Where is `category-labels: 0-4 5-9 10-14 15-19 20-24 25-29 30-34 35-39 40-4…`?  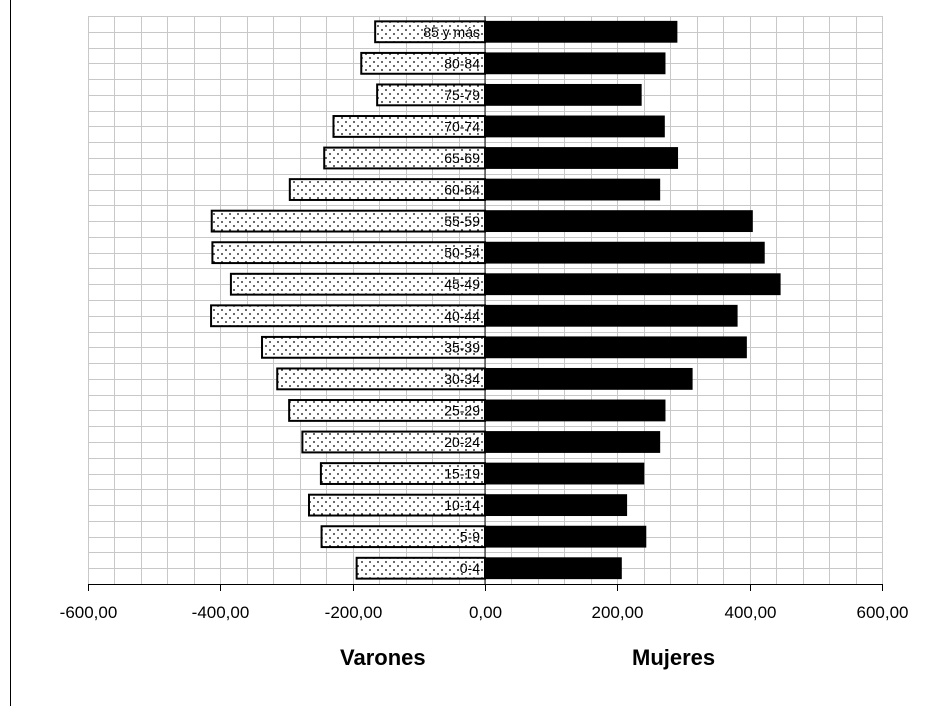 category-labels: 0-4 5-9 10-14 15-19 20-24 25-29 30-34 35-39 40-4… is located at coordinates (451, 300).